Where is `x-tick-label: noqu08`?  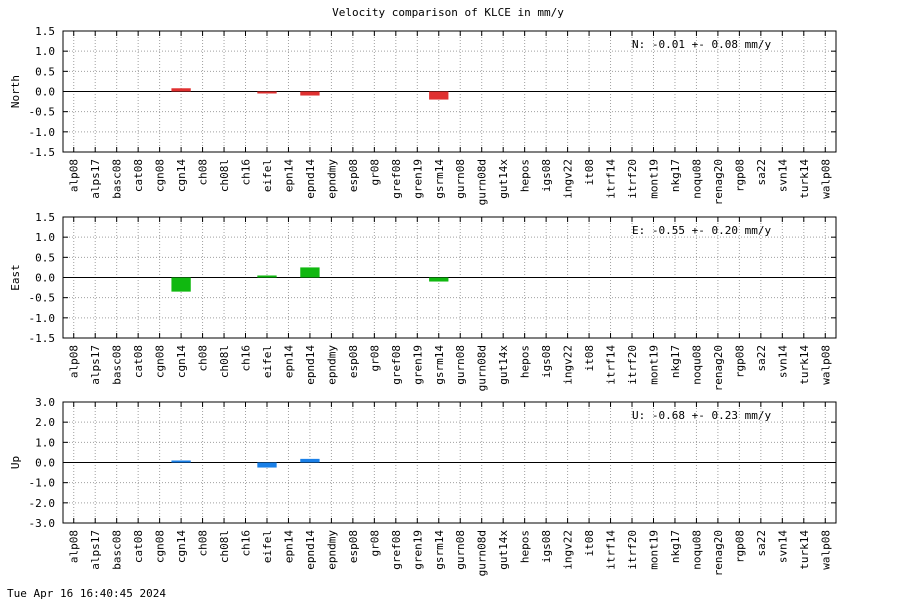 x-tick-label: noqu08 is located at coordinates (696, 179).